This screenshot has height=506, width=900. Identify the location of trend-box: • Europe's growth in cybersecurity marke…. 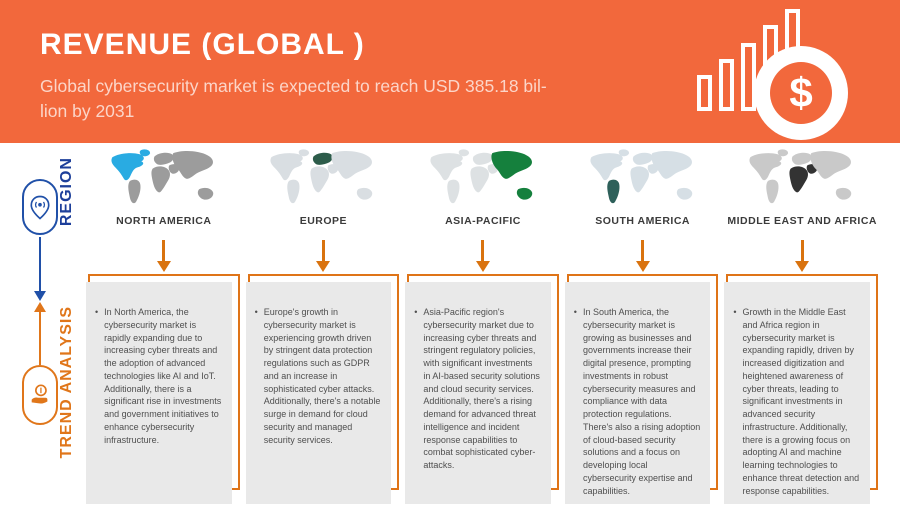
(322, 390).